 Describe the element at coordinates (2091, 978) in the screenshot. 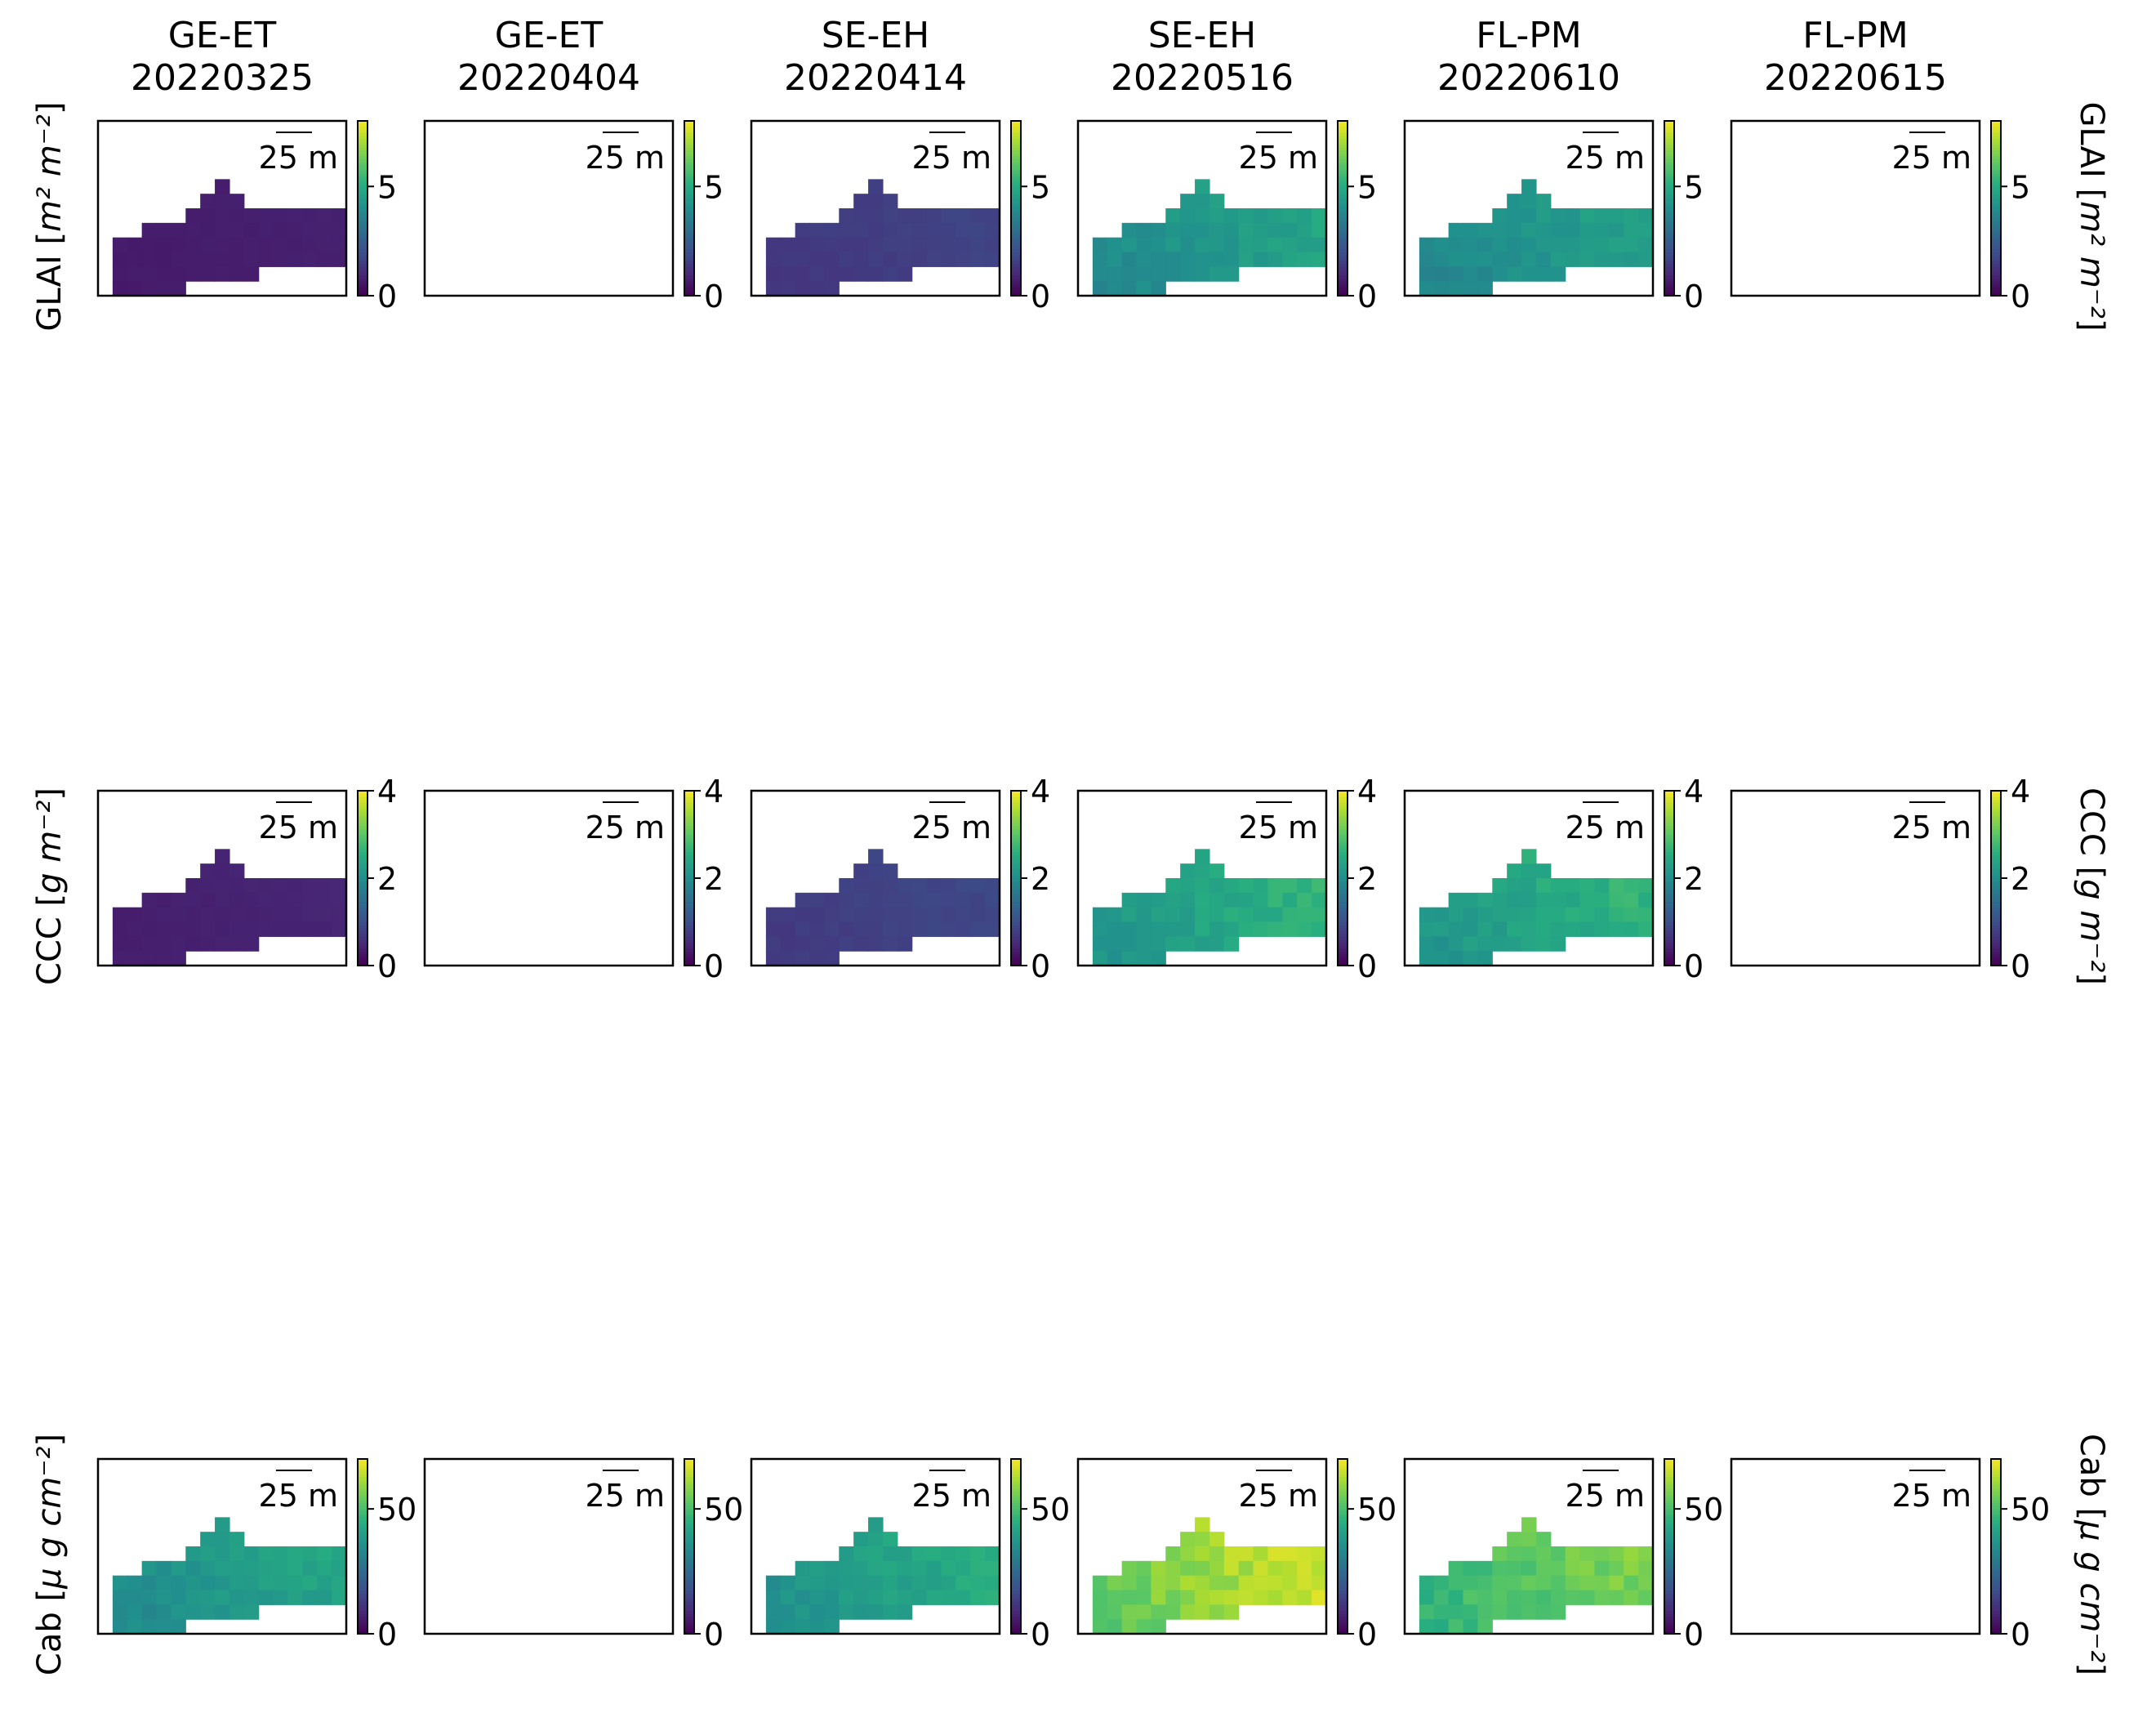

I see `row-label-close: ]` at that location.